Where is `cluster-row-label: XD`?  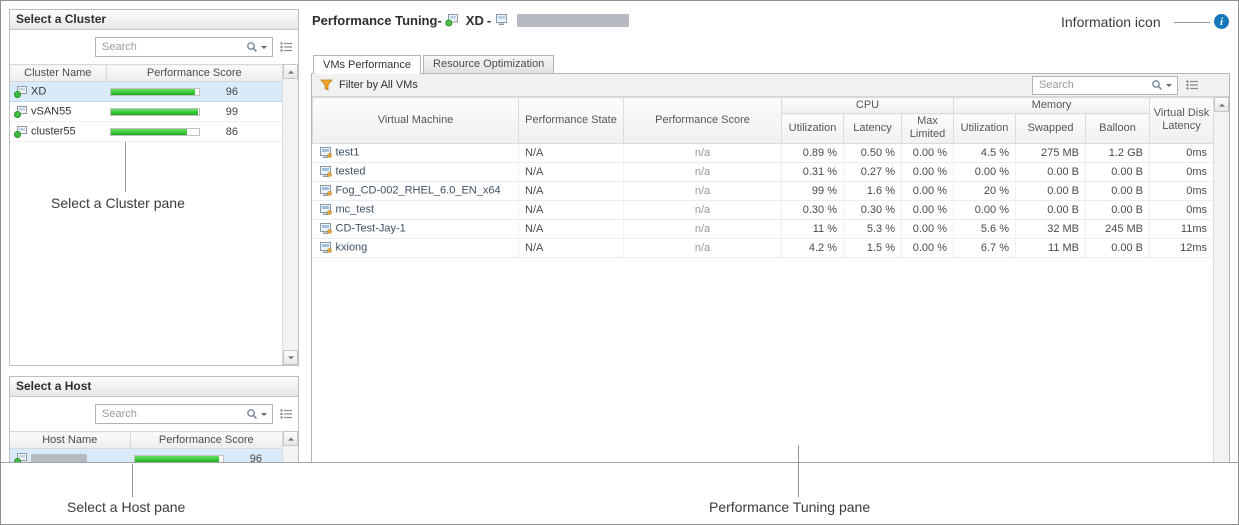 cluster-row-label: XD is located at coordinates (39, 91).